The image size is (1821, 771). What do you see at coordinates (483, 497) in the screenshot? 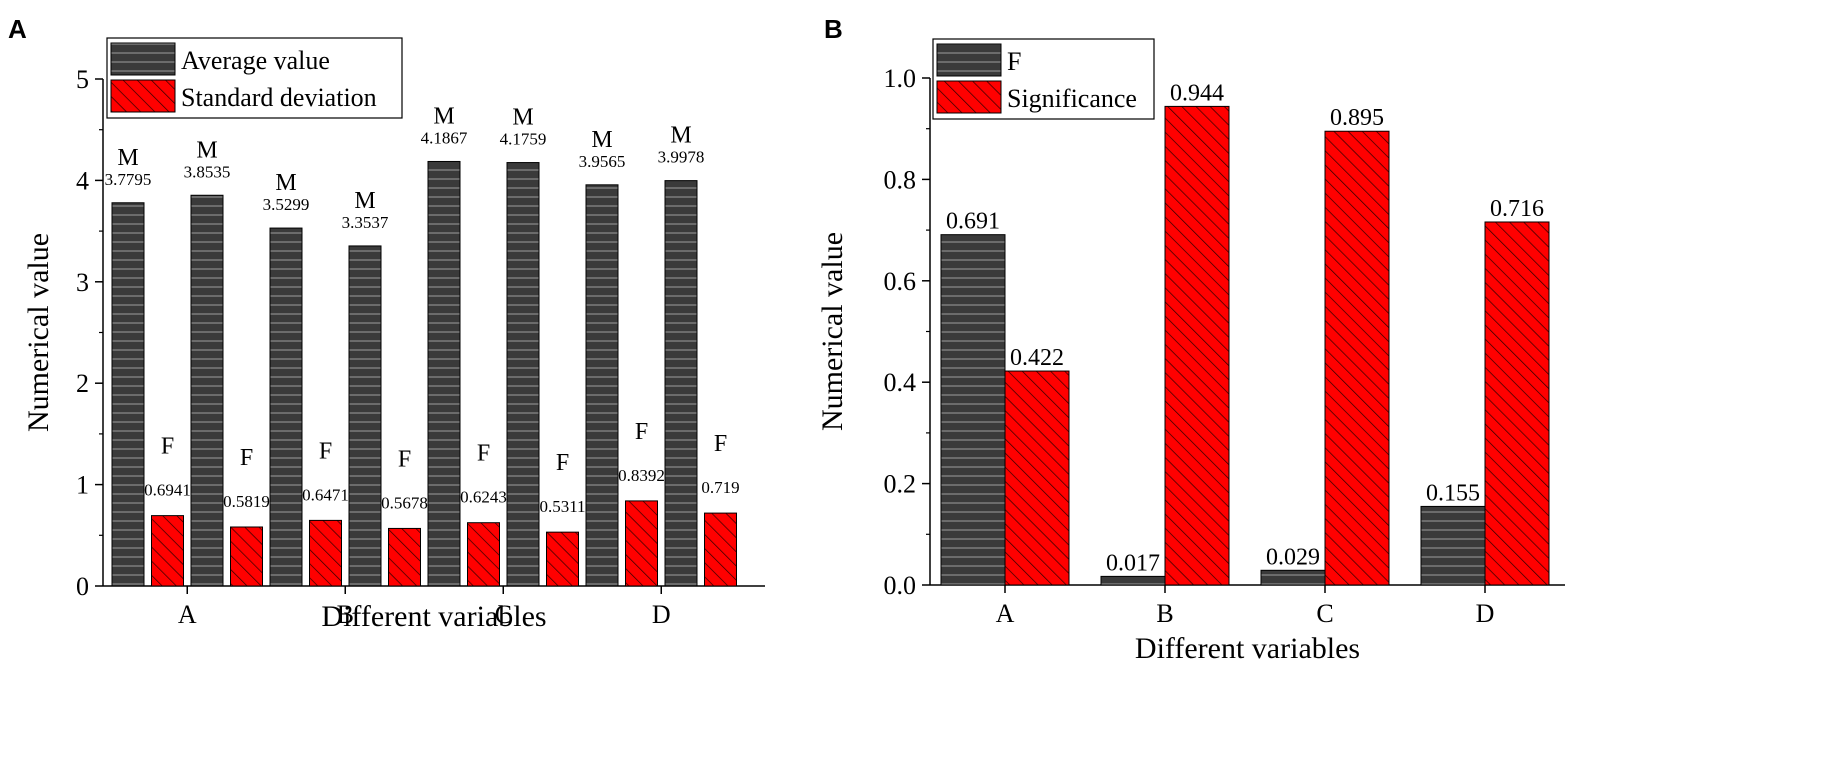
I see `data-label-value: 0.6243` at bounding box center [483, 497].